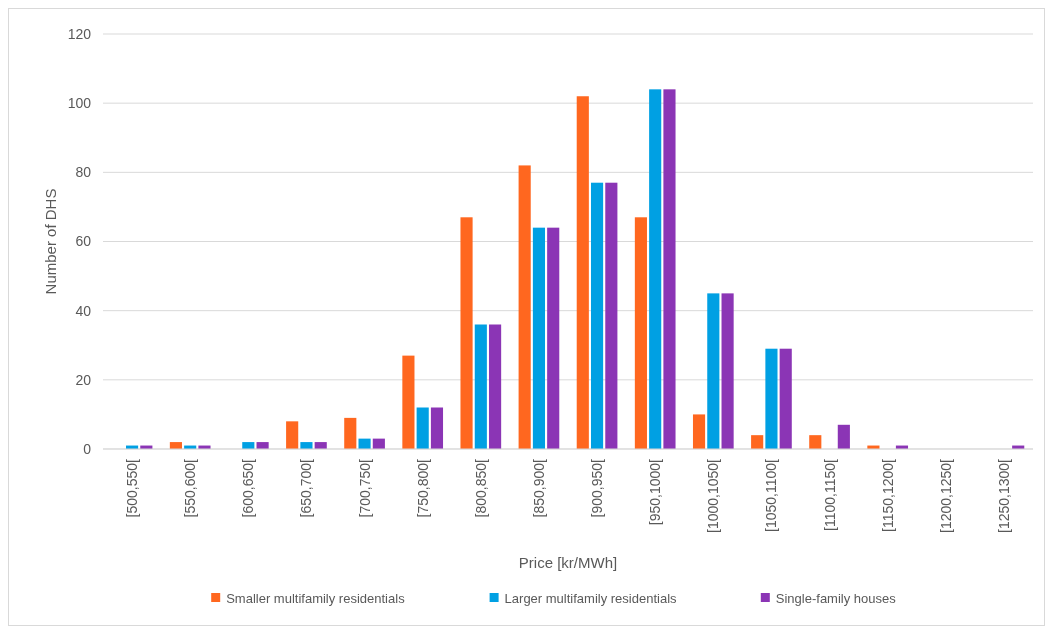 The width and height of the screenshot is (1053, 634). What do you see at coordinates (83, 379) in the screenshot?
I see `y-tick-label: 20` at bounding box center [83, 379].